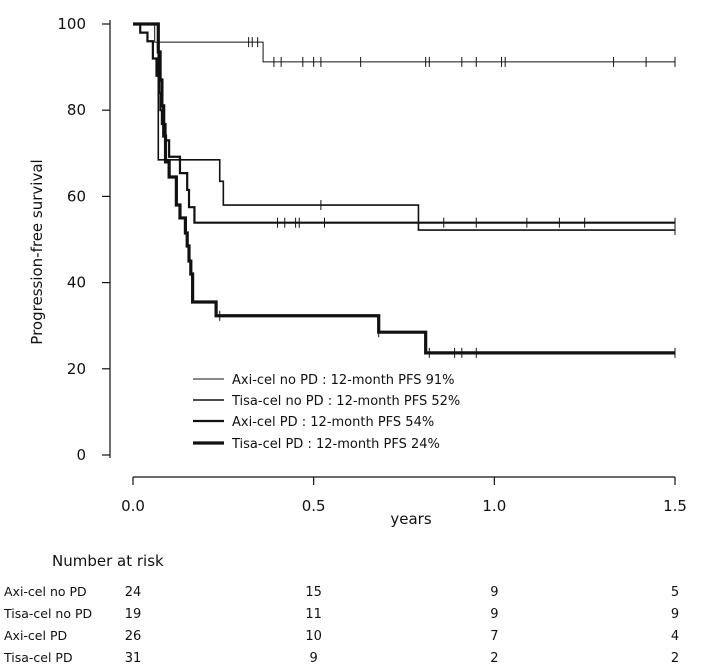 This screenshot has width=702, height=671. I want to click on risk-row-label: Tisa-cel no PD, so click(47, 613).